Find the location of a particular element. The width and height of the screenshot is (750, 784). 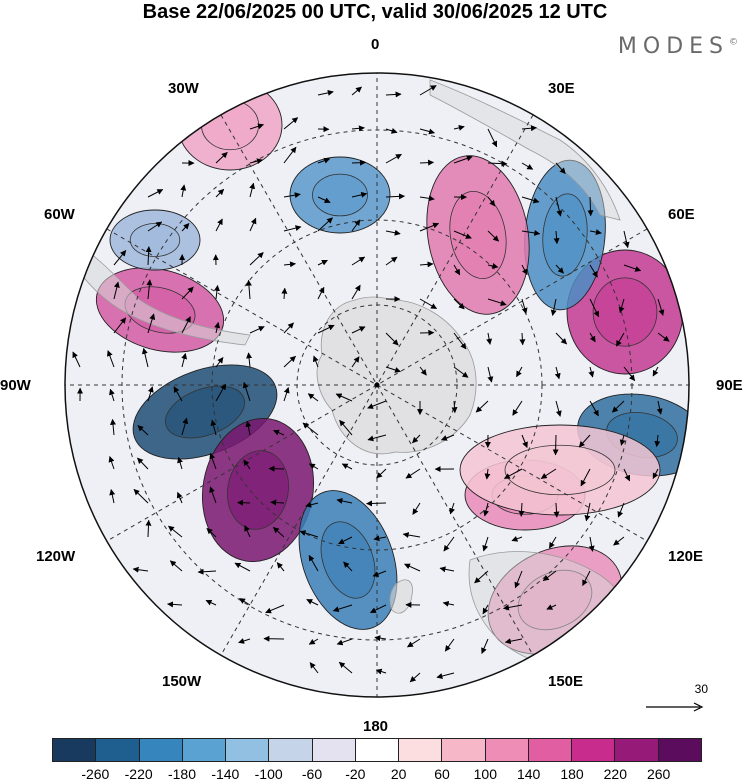

wind-scale-arrow is located at coordinates (674, 707).